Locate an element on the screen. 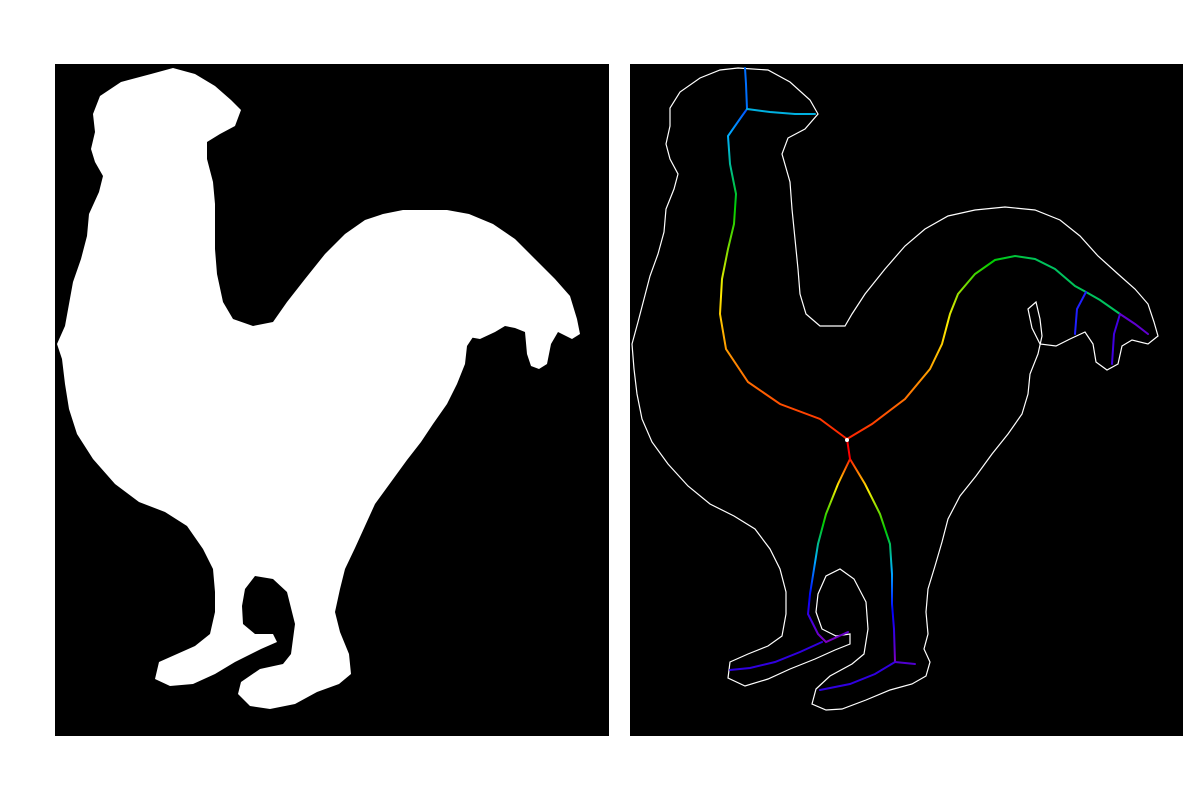 The image size is (1200, 800). skeleton-tail-branch is located at coordinates (983, 347).